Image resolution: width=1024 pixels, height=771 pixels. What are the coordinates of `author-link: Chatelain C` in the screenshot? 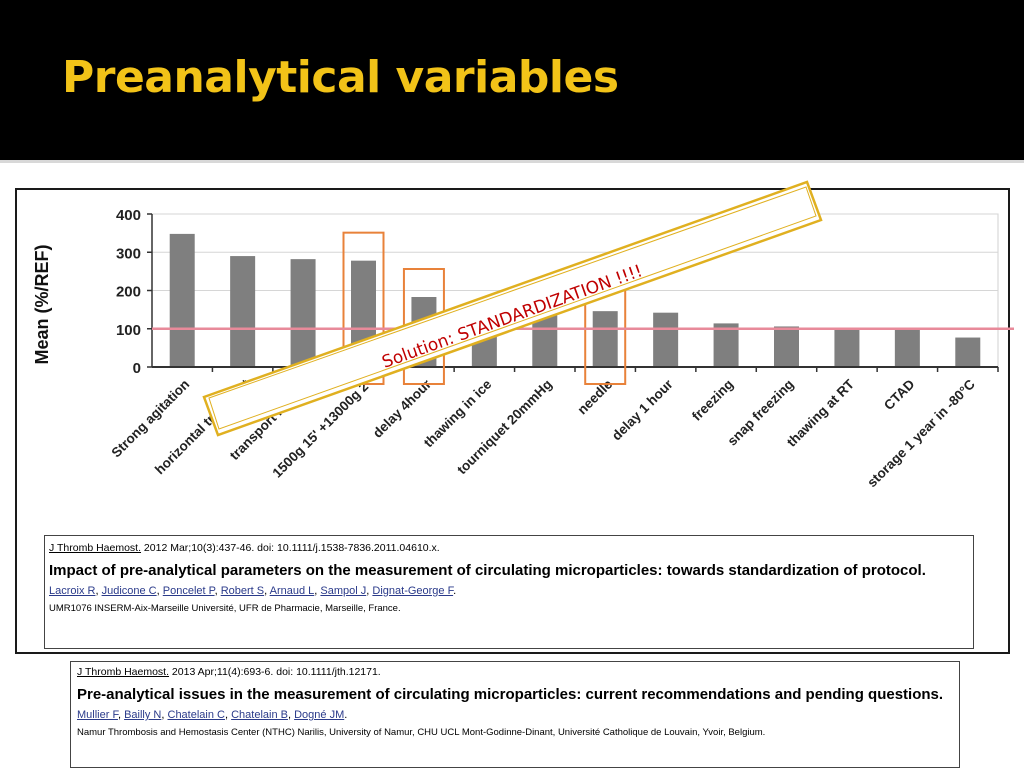 It's located at (196, 715).